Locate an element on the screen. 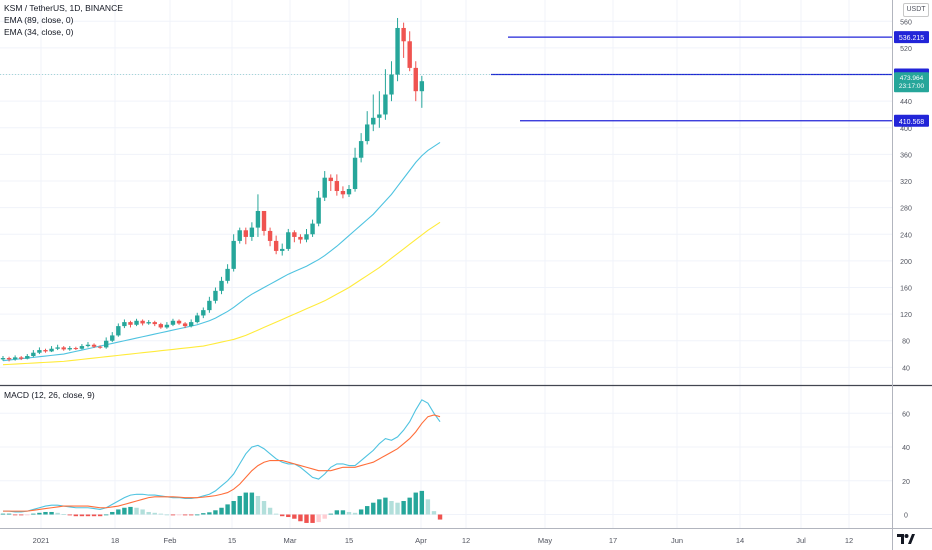 The image size is (932, 550). level-tag is located at coordinates (911, 37).